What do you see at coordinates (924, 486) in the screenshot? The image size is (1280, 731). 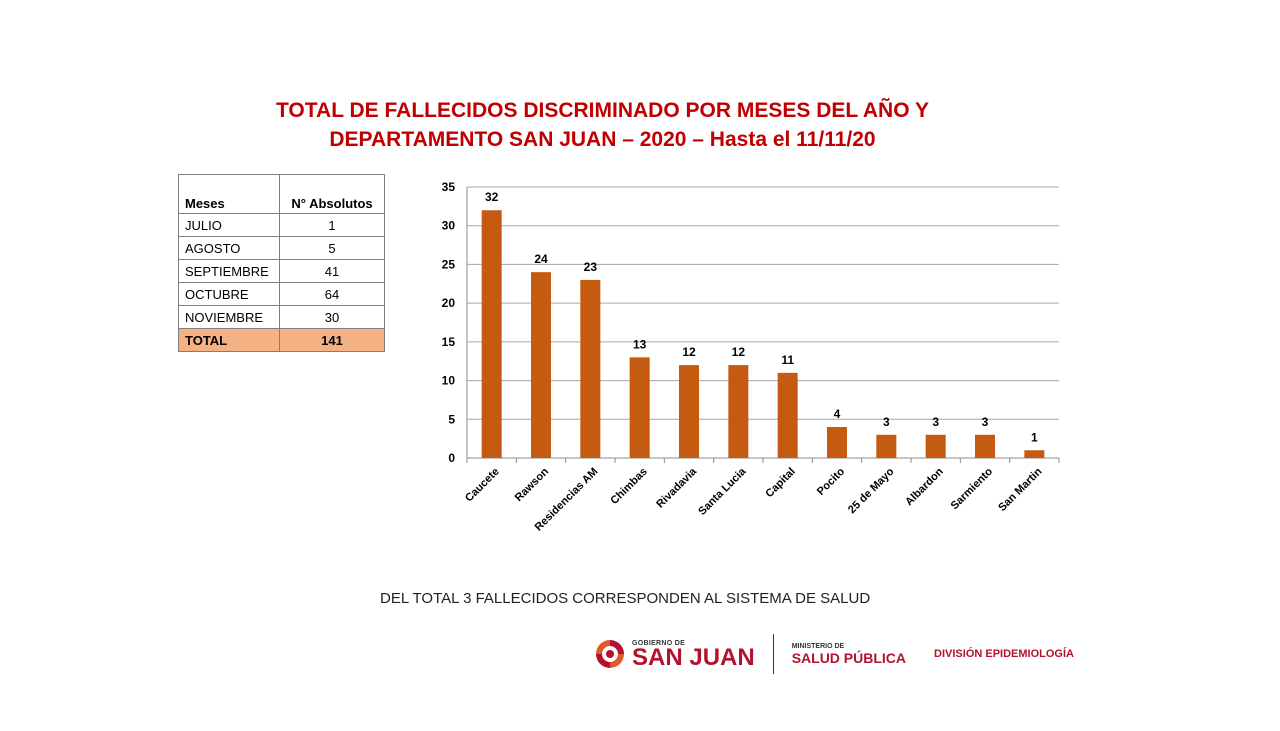 I see `x-tick-label: Albardon` at bounding box center [924, 486].